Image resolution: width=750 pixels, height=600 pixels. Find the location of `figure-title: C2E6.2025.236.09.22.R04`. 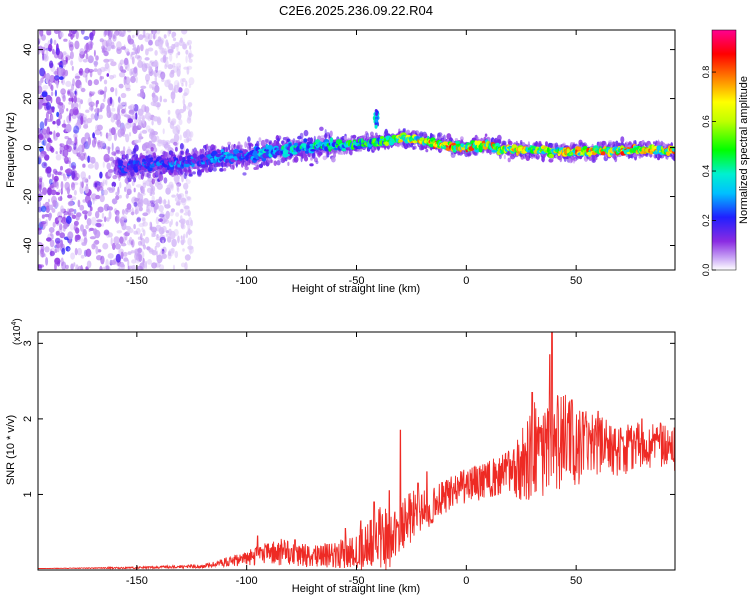

figure-title: C2E6.2025.236.09.22.R04 is located at coordinates (356, 10).